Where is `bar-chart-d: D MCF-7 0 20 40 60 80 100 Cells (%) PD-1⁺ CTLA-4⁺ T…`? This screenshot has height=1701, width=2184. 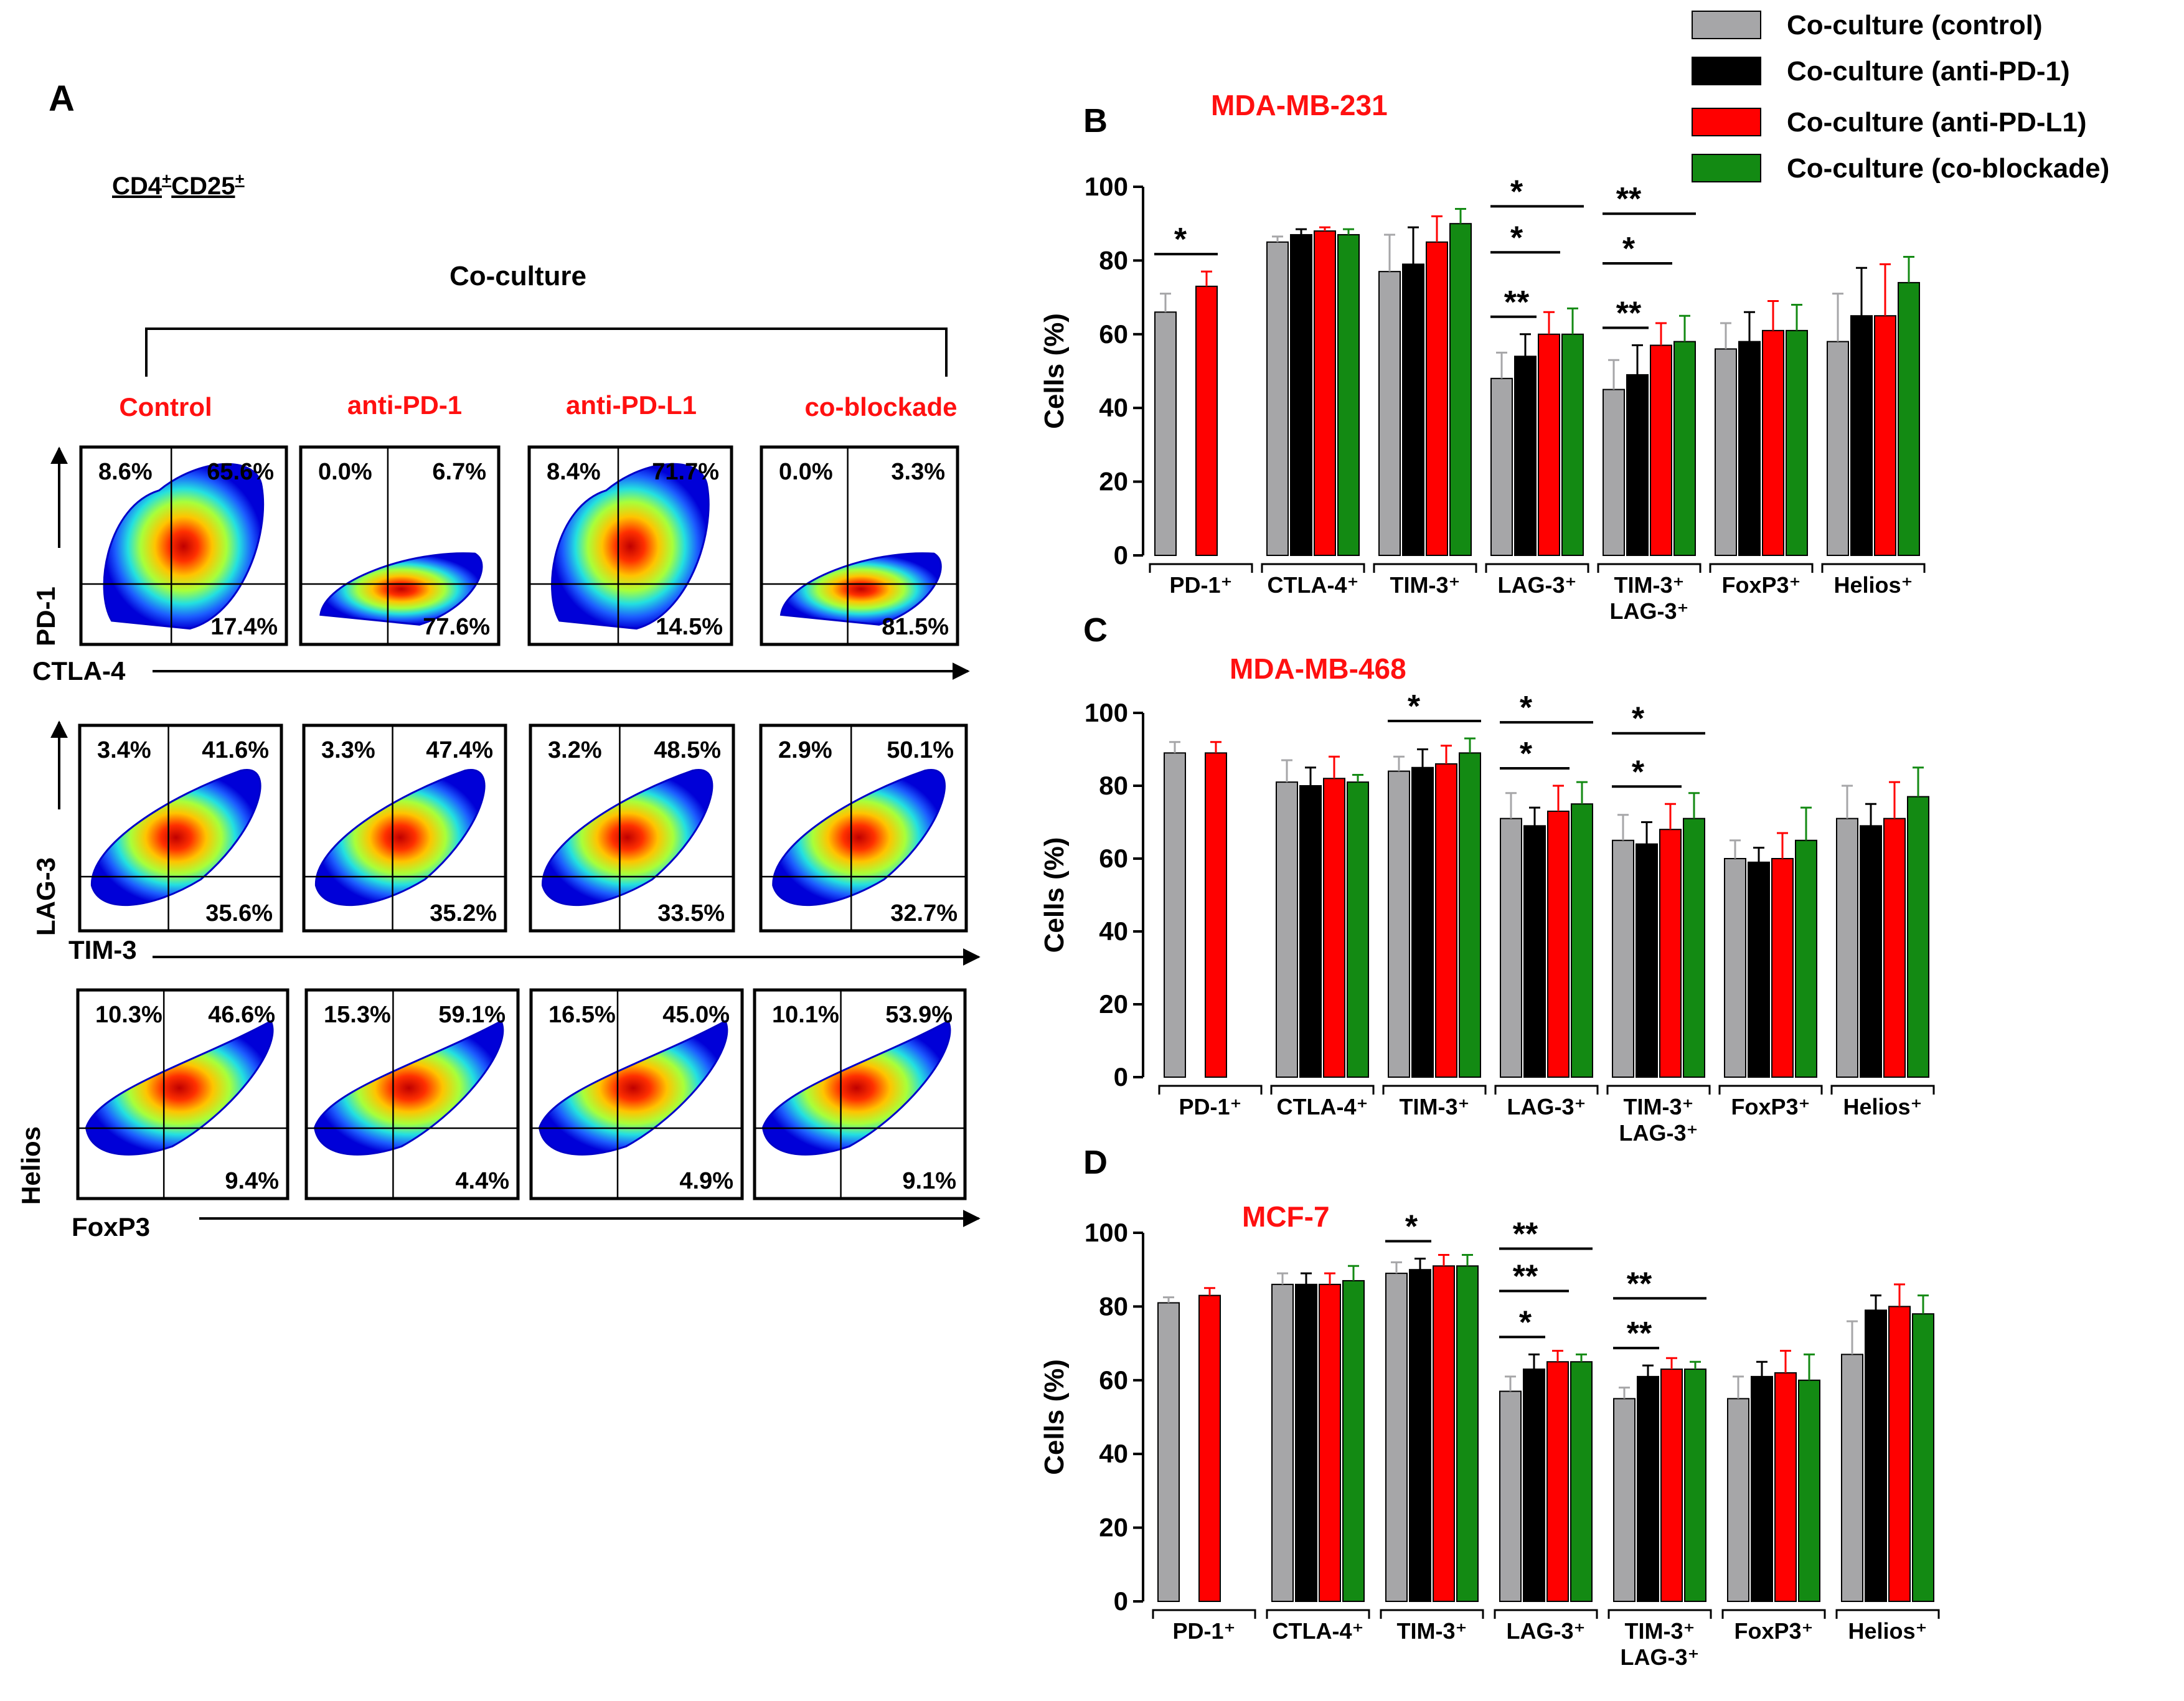
bar-chart-d: D MCF-7 0 20 40 60 80 100 Cells (%) PD-1⁺ CTLA-4⁺ T… is located at coordinates (1489, 1407).